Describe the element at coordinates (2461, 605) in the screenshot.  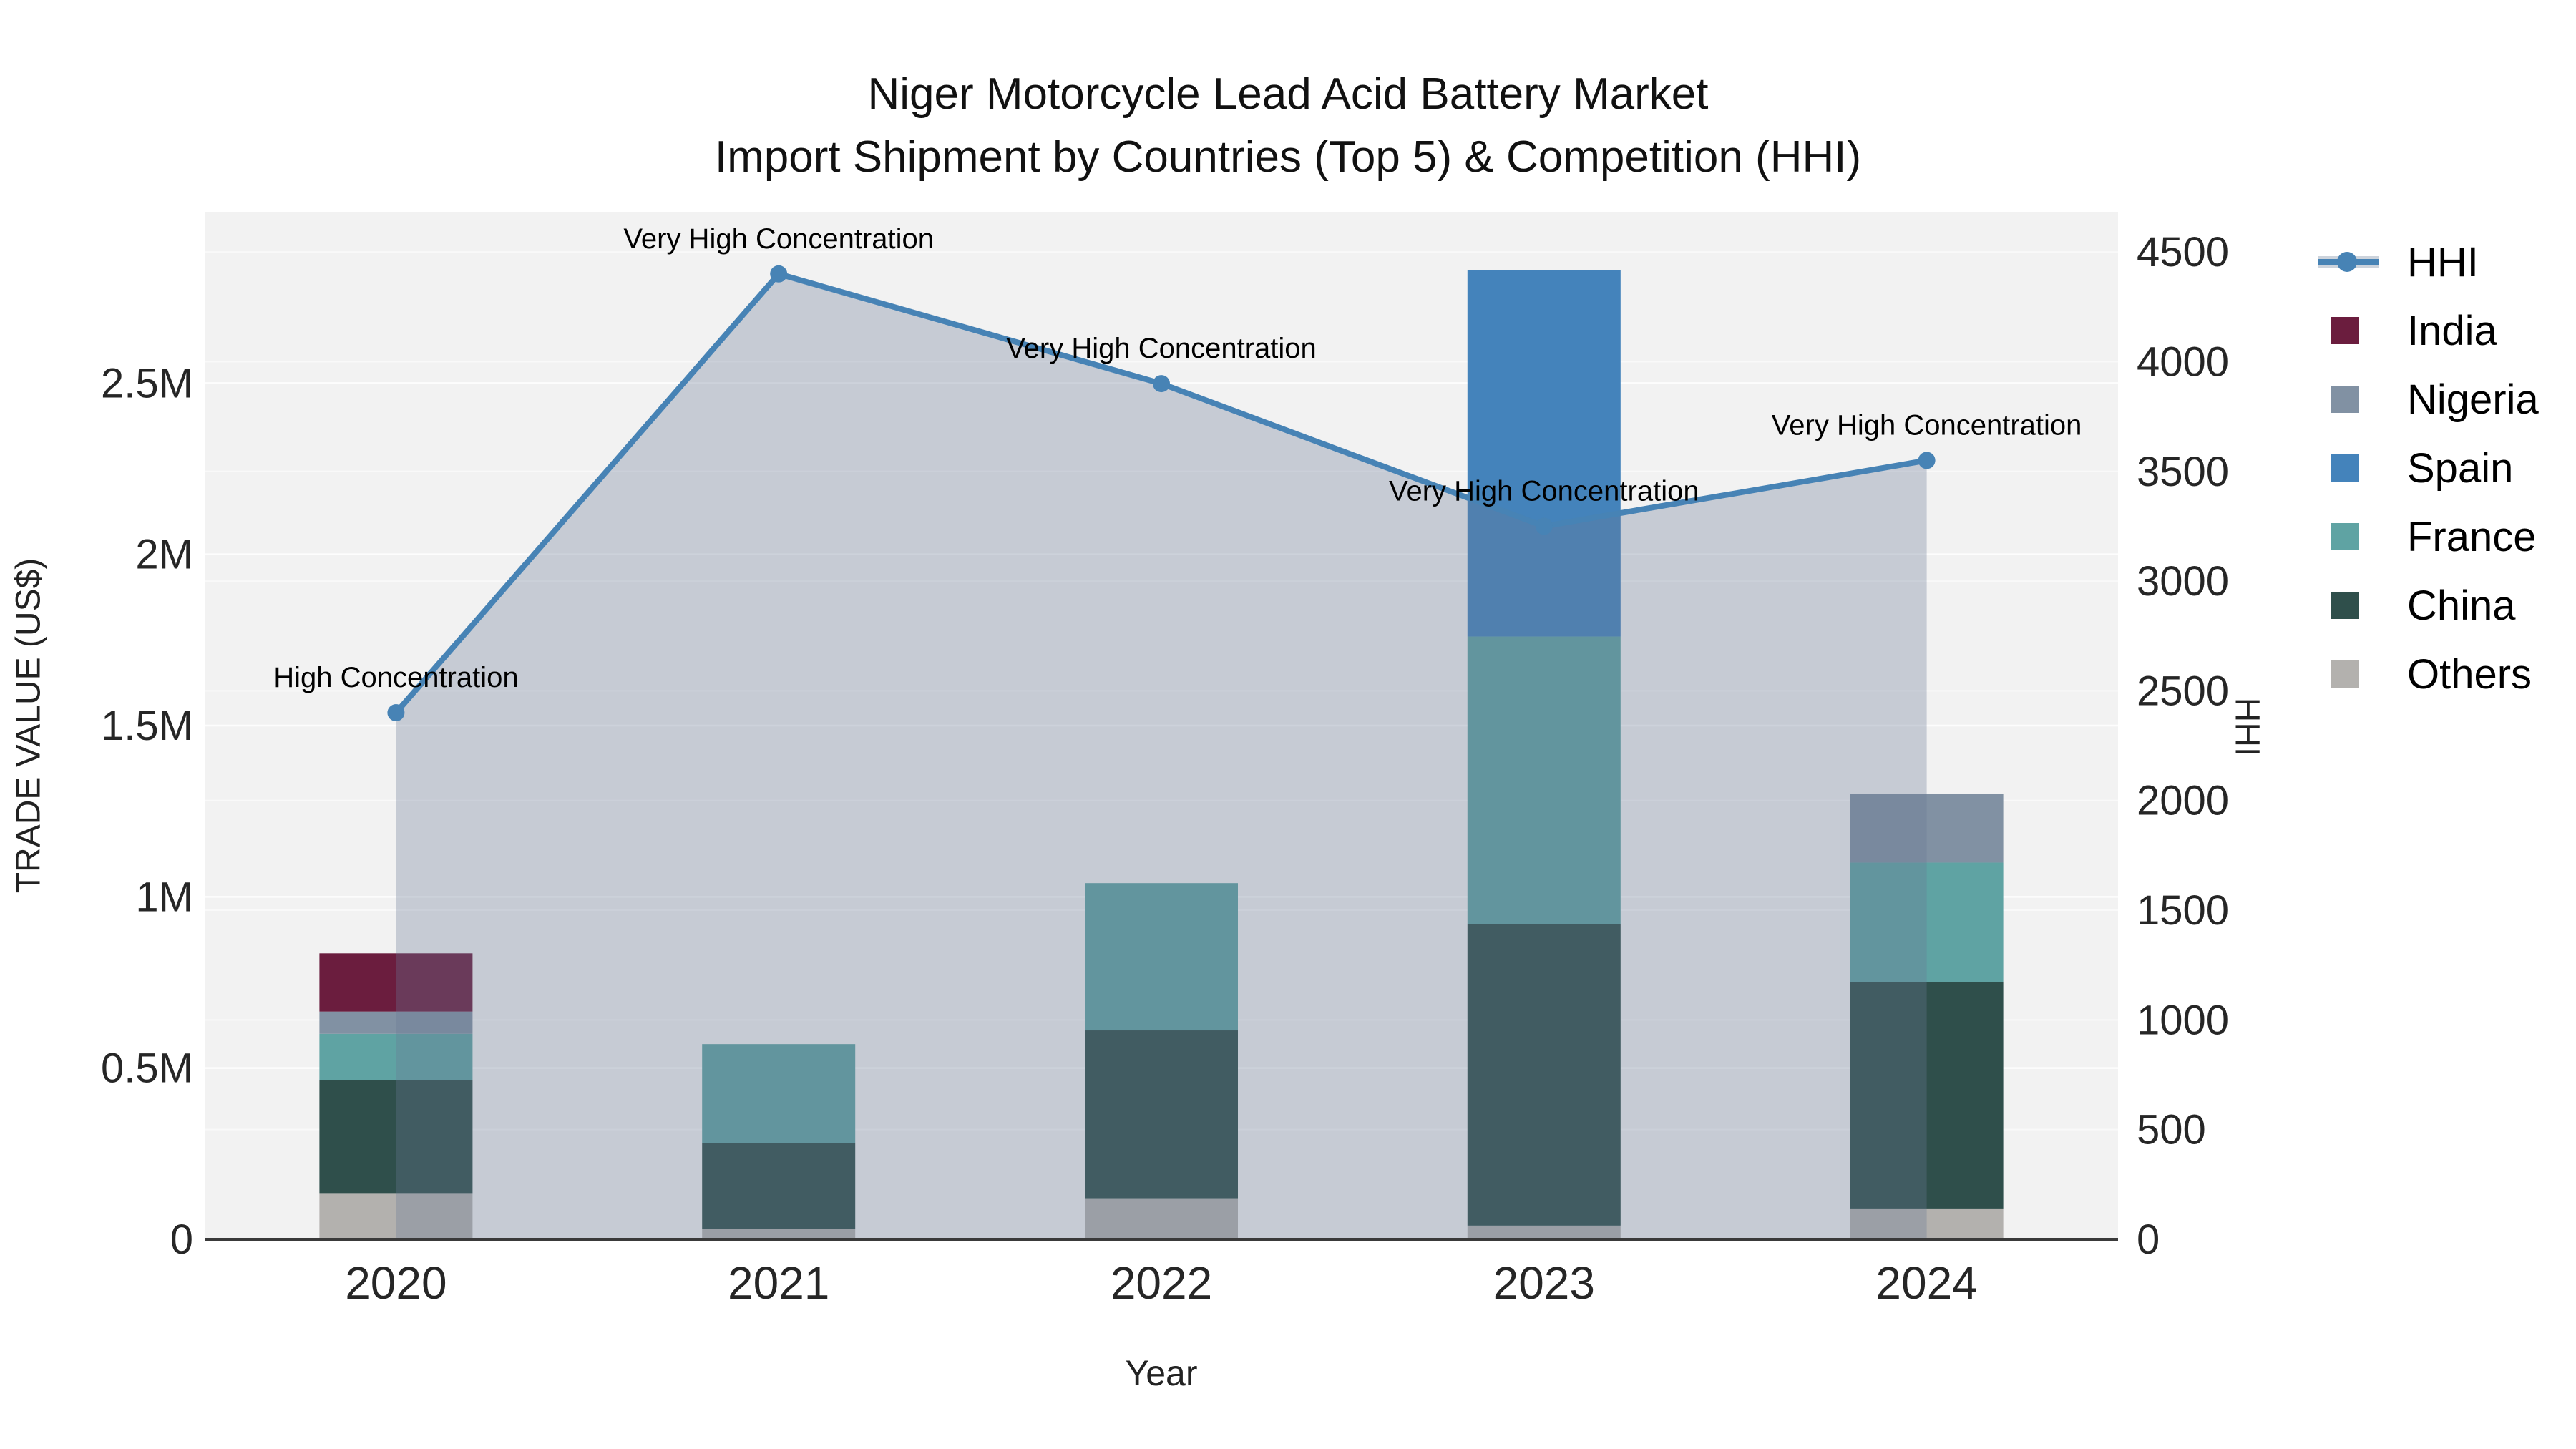
I see `legend-label: China` at that location.